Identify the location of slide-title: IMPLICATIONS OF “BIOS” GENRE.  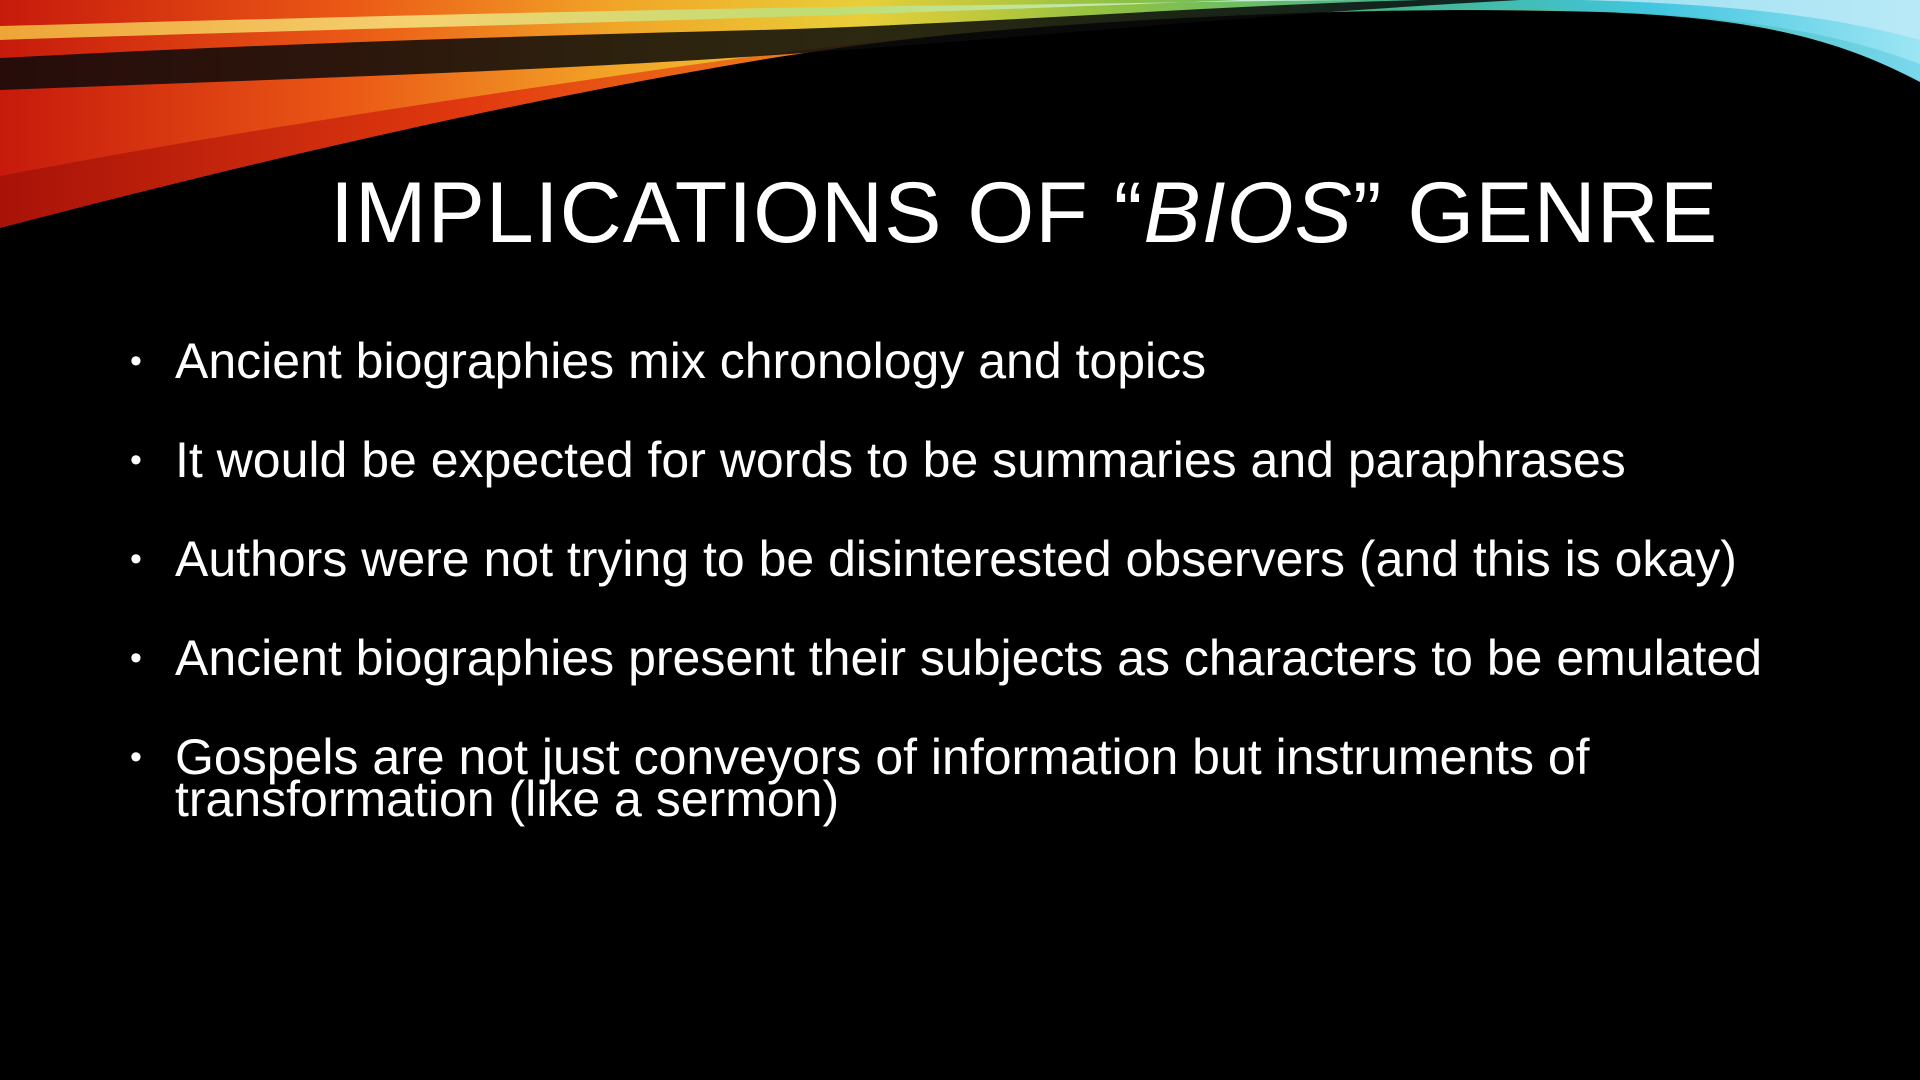
(1080, 213).